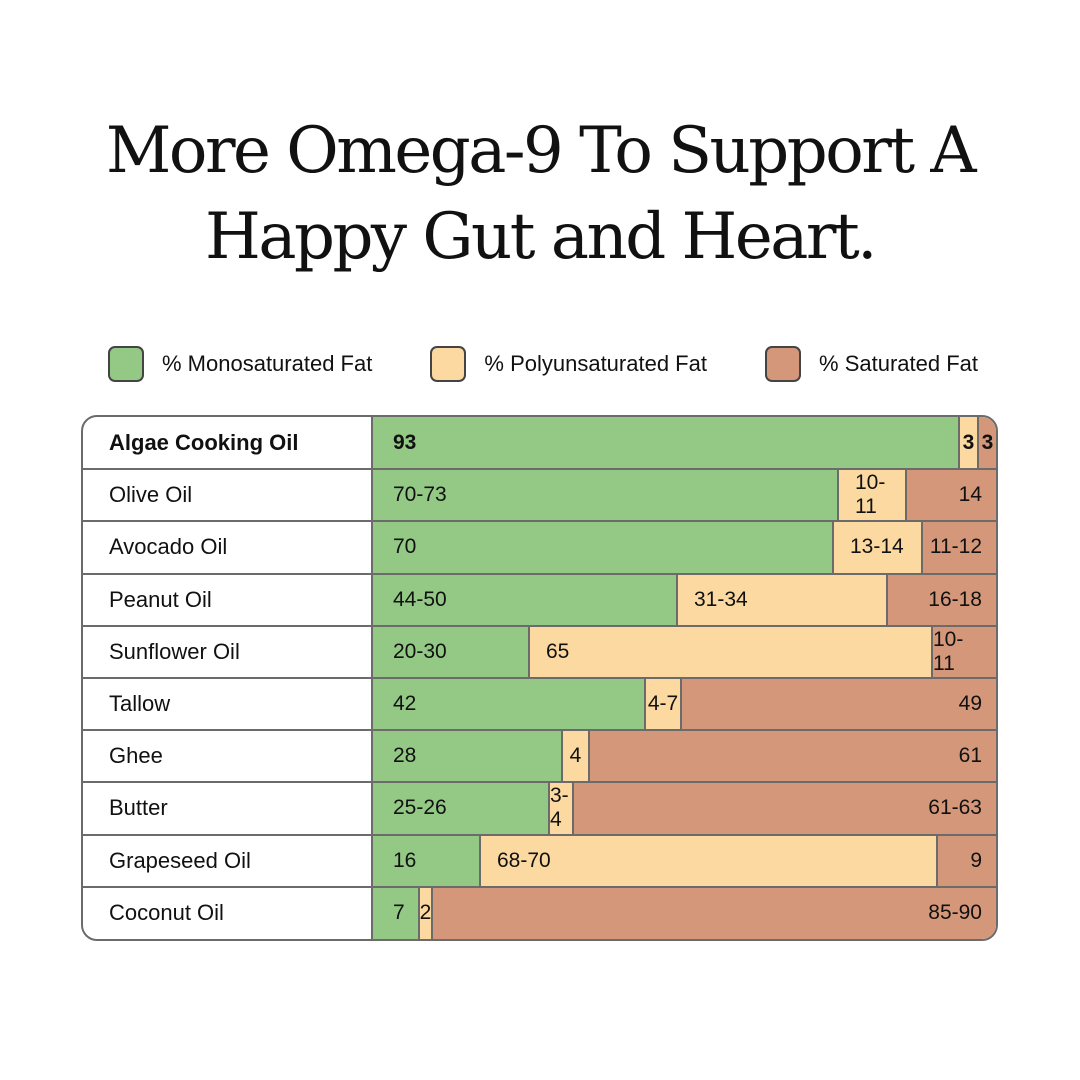 The height and width of the screenshot is (1080, 1080). What do you see at coordinates (151, 495) in the screenshot?
I see `oil-name-olive-oil: Olive Oil` at bounding box center [151, 495].